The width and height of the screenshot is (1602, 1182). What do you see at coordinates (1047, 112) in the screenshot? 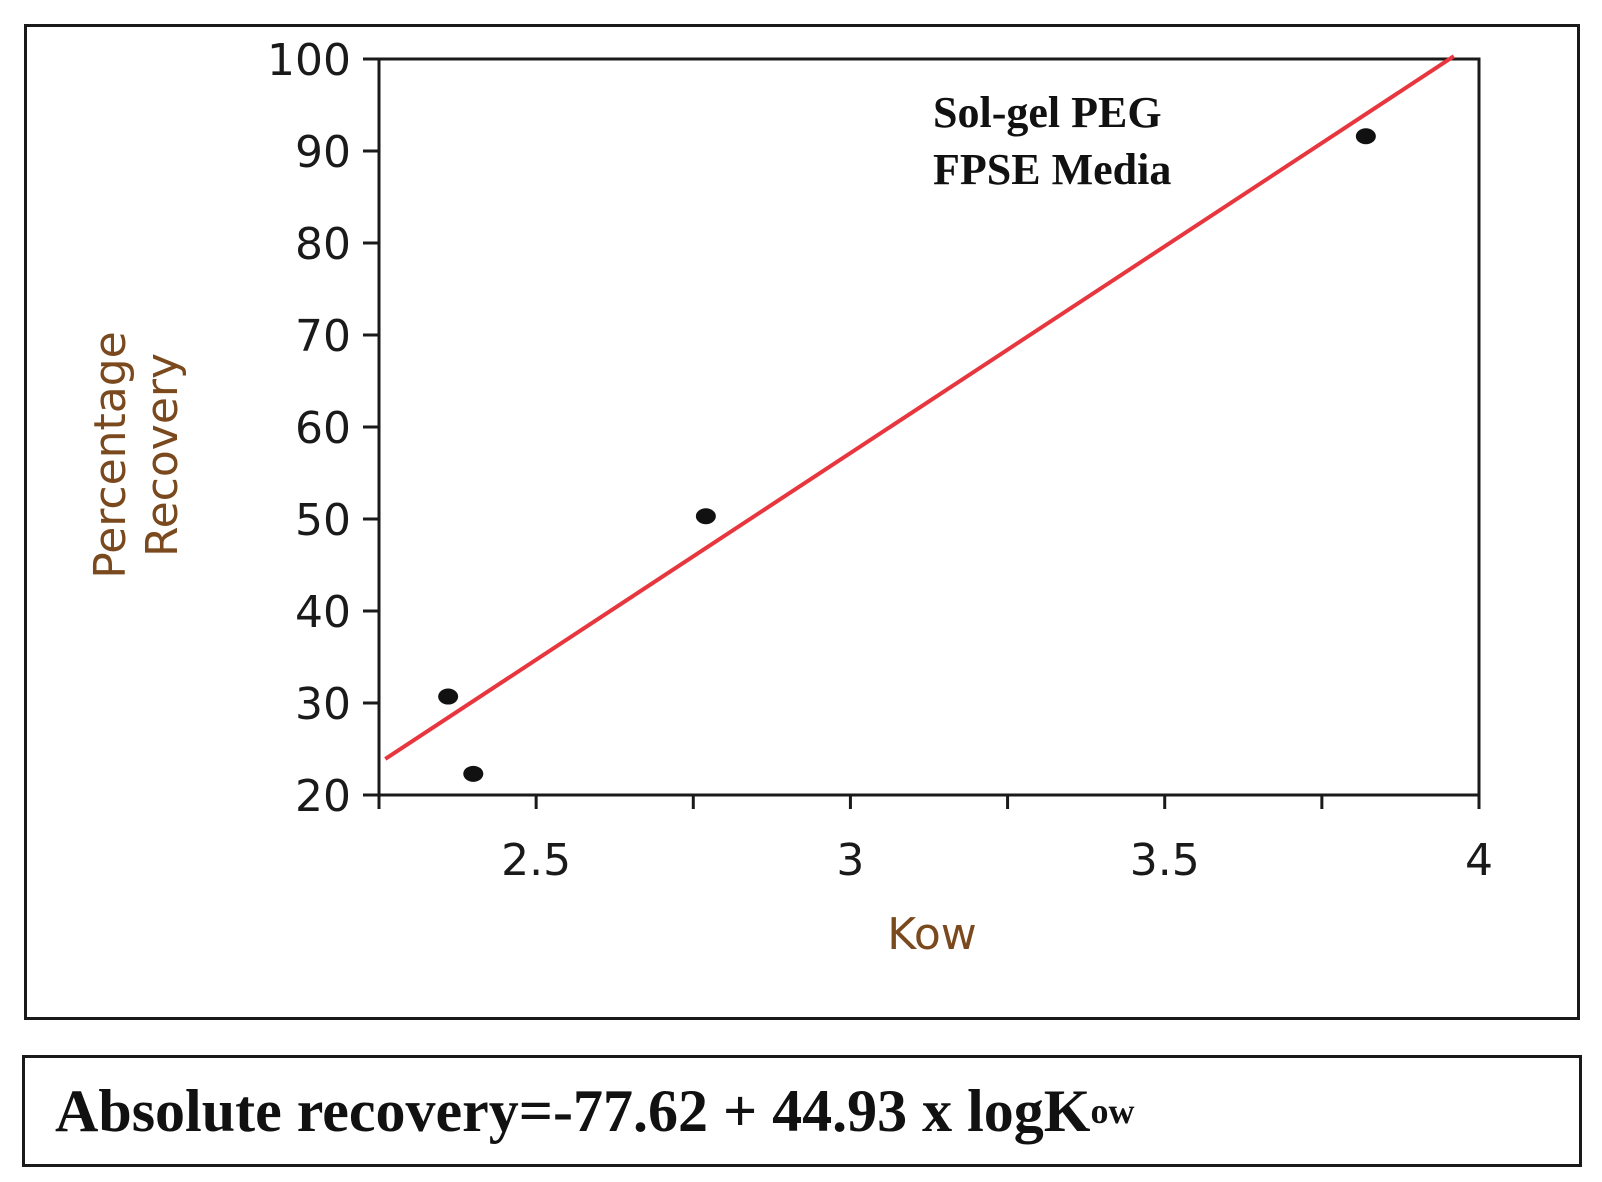
I see `annotation-line-1: Sol-gel PEG` at bounding box center [1047, 112].